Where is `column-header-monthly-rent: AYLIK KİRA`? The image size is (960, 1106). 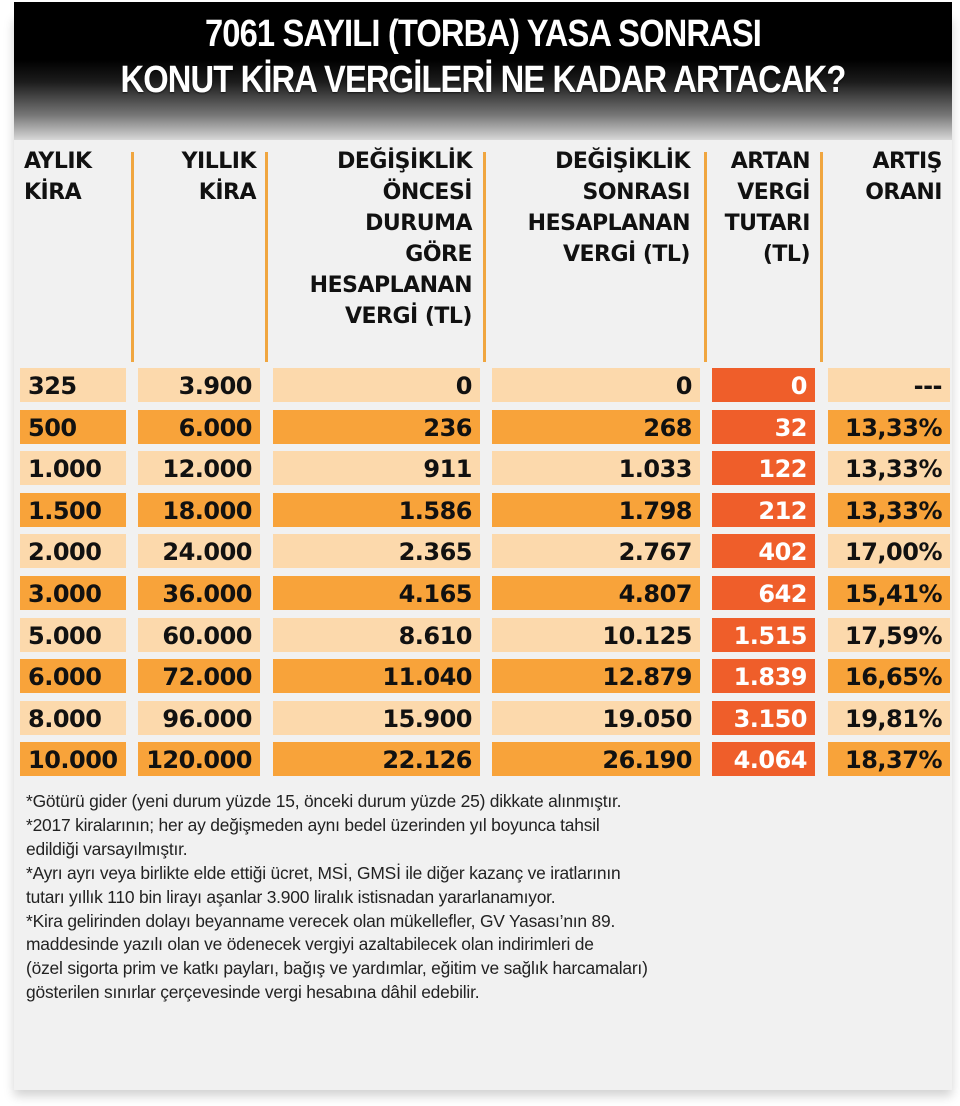 column-header-monthly-rent: AYLIK KİRA is located at coordinates (58, 177).